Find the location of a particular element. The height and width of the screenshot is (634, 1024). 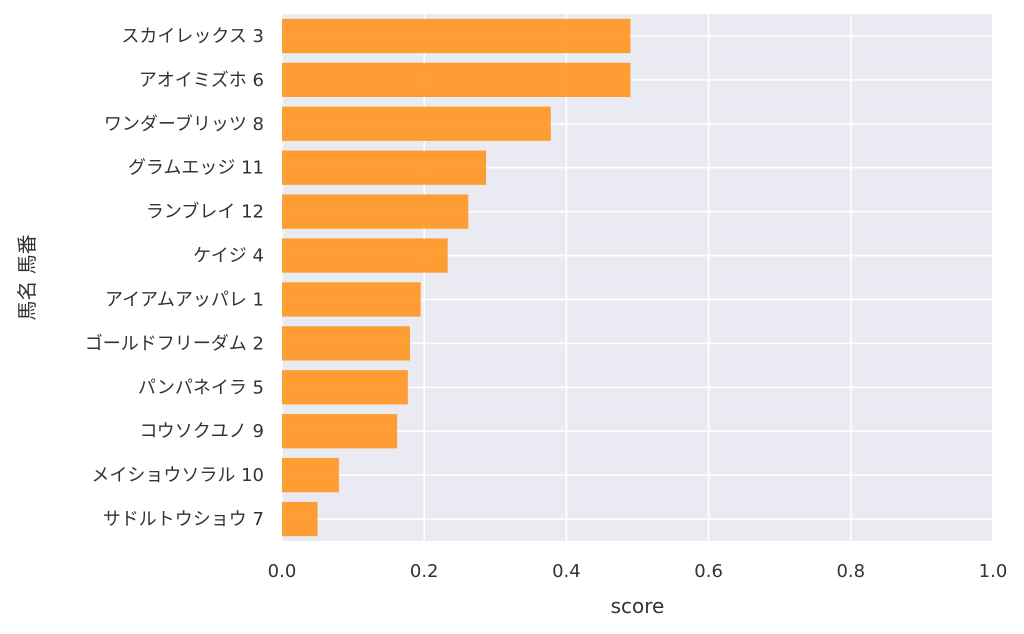

x-axis-title: score is located at coordinates (638, 606).